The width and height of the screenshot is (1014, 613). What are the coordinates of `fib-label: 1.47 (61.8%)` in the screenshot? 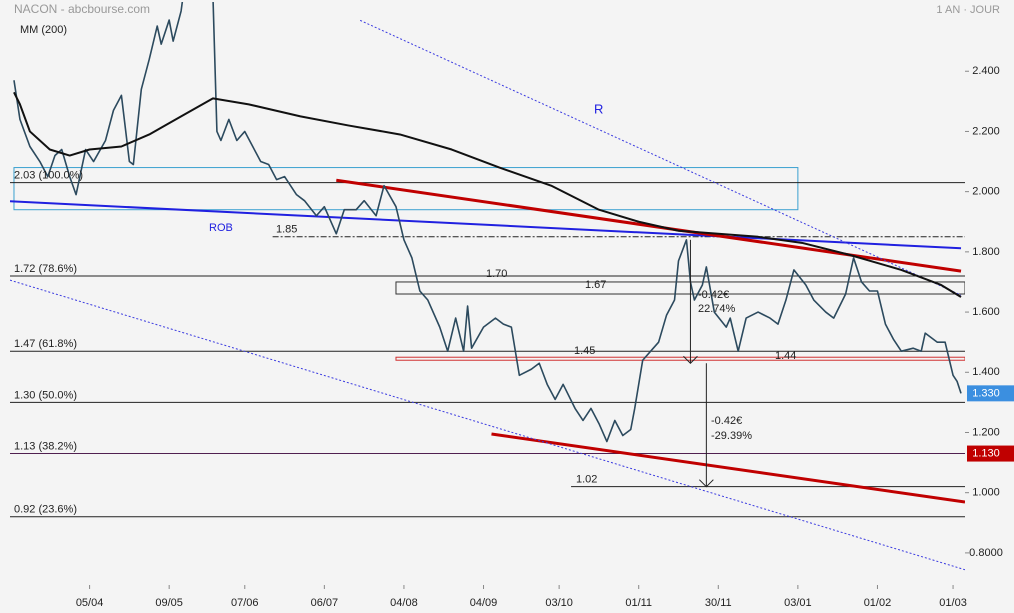 It's located at (45, 344).